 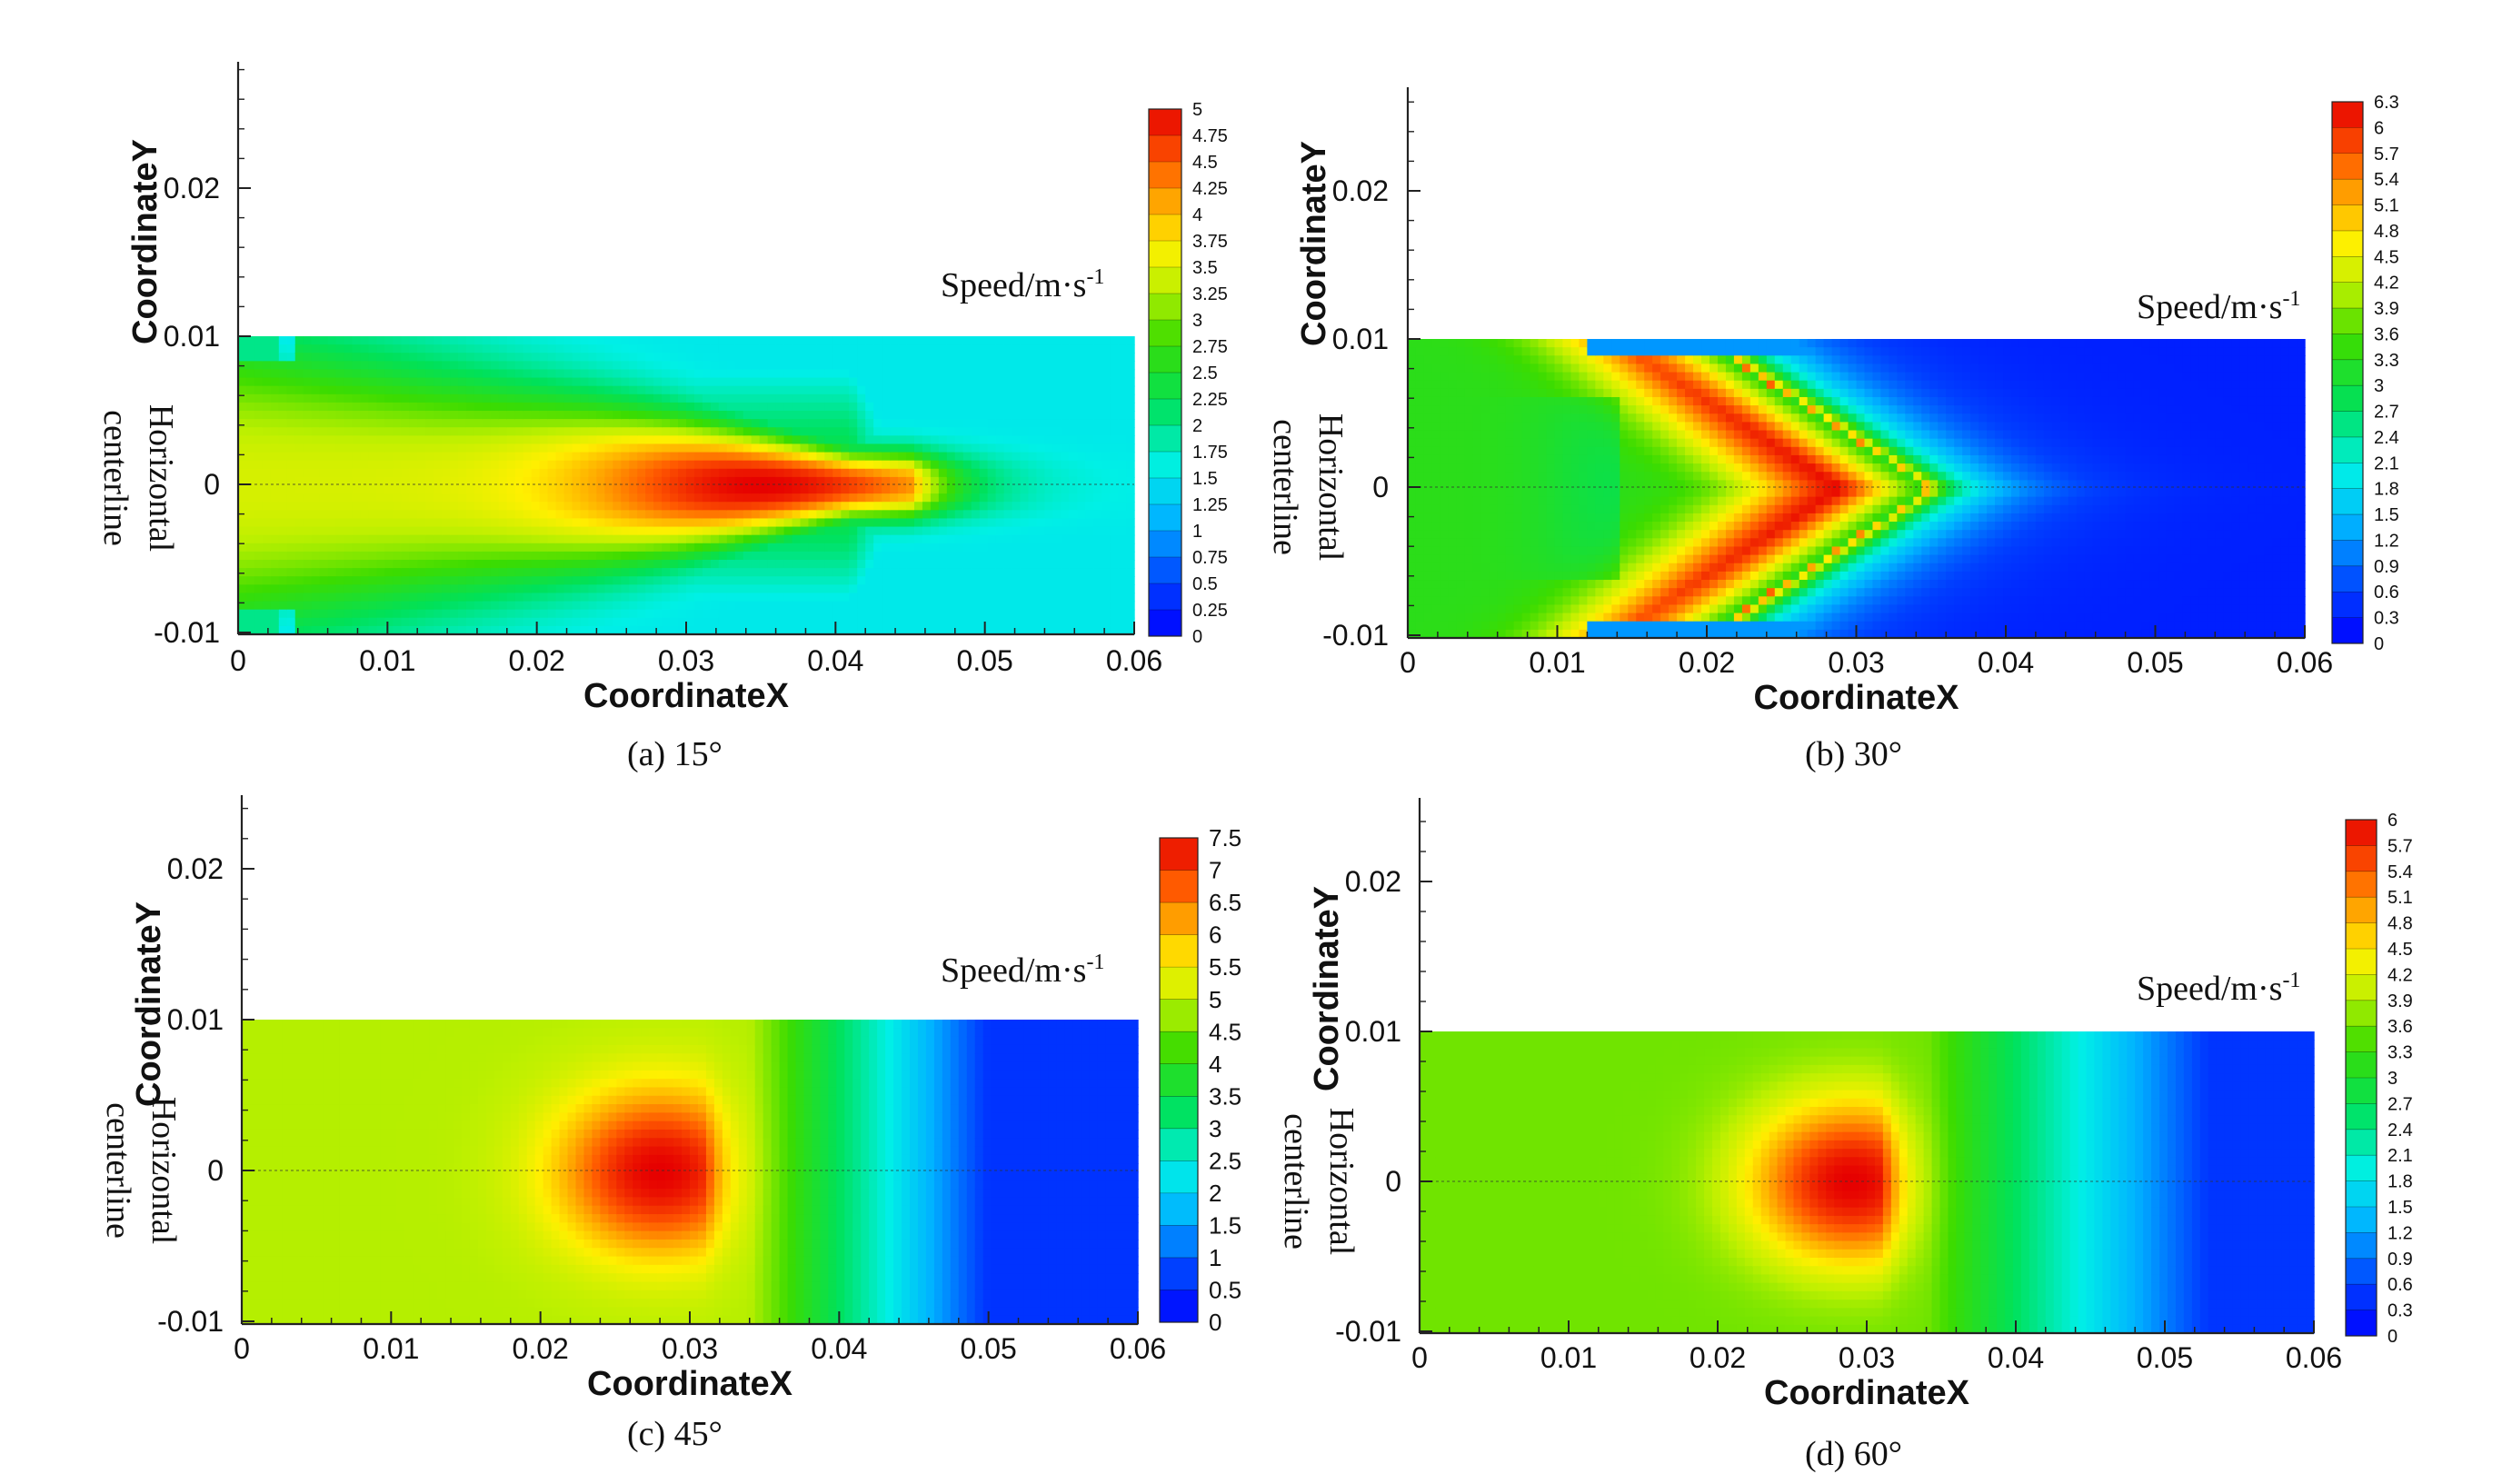 What do you see at coordinates (145, 241) in the screenshot?
I see `y-axis-title: CoordinateY` at bounding box center [145, 241].